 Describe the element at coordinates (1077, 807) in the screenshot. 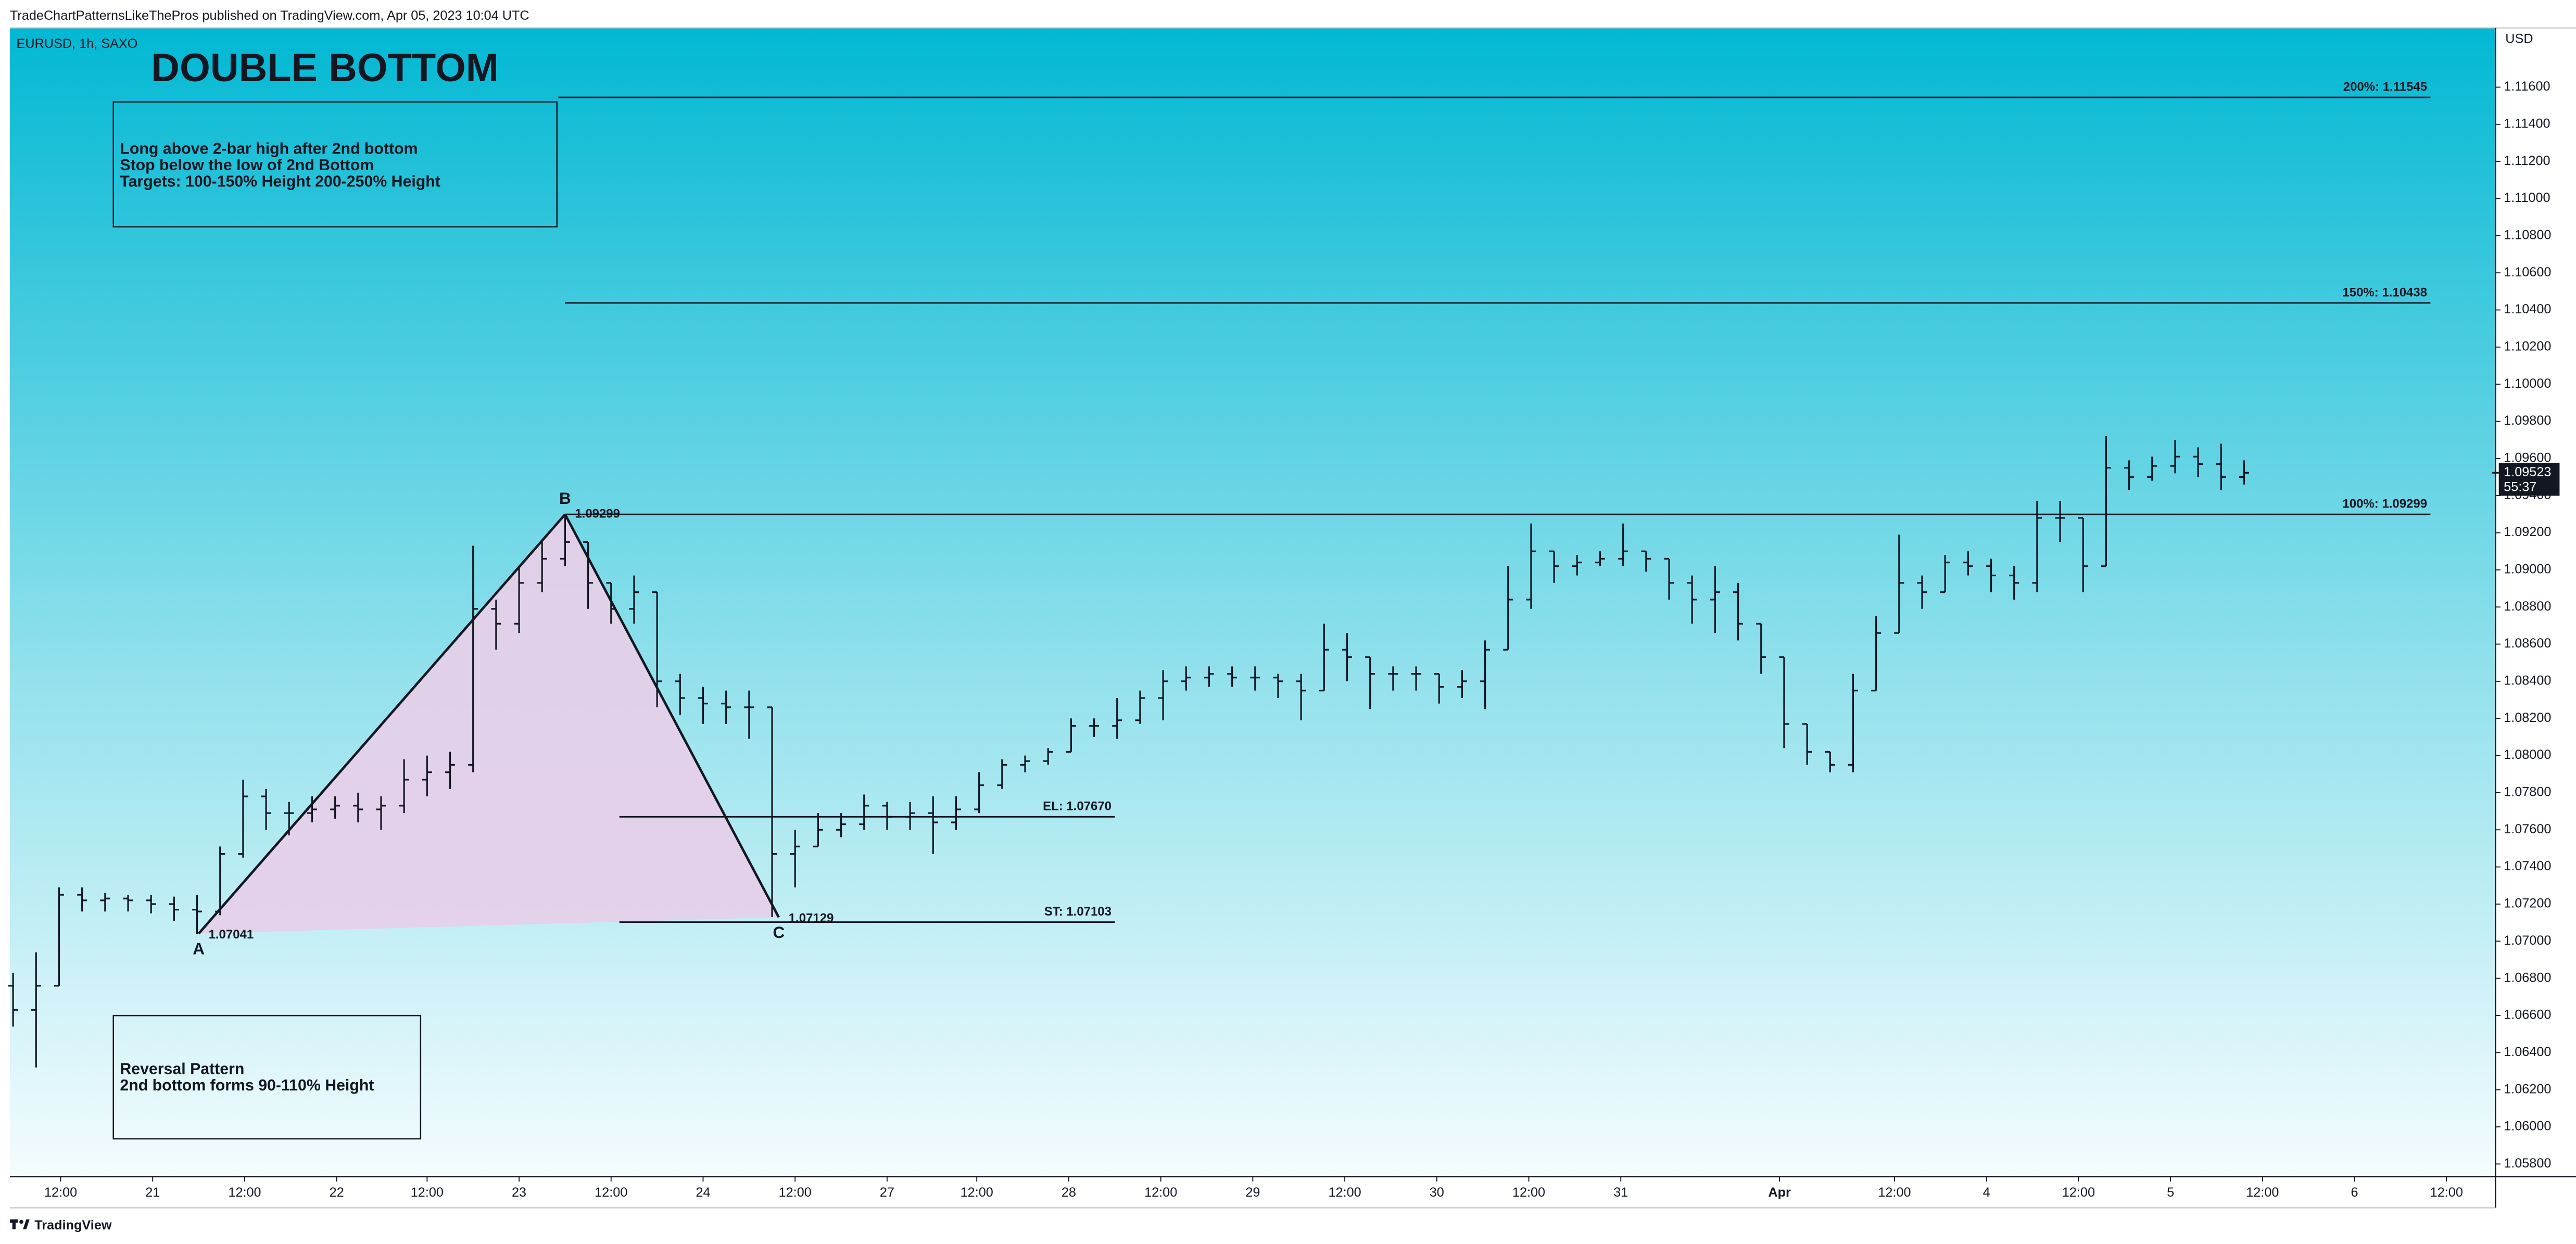

I see `level-label: EL: 1.07670` at that location.